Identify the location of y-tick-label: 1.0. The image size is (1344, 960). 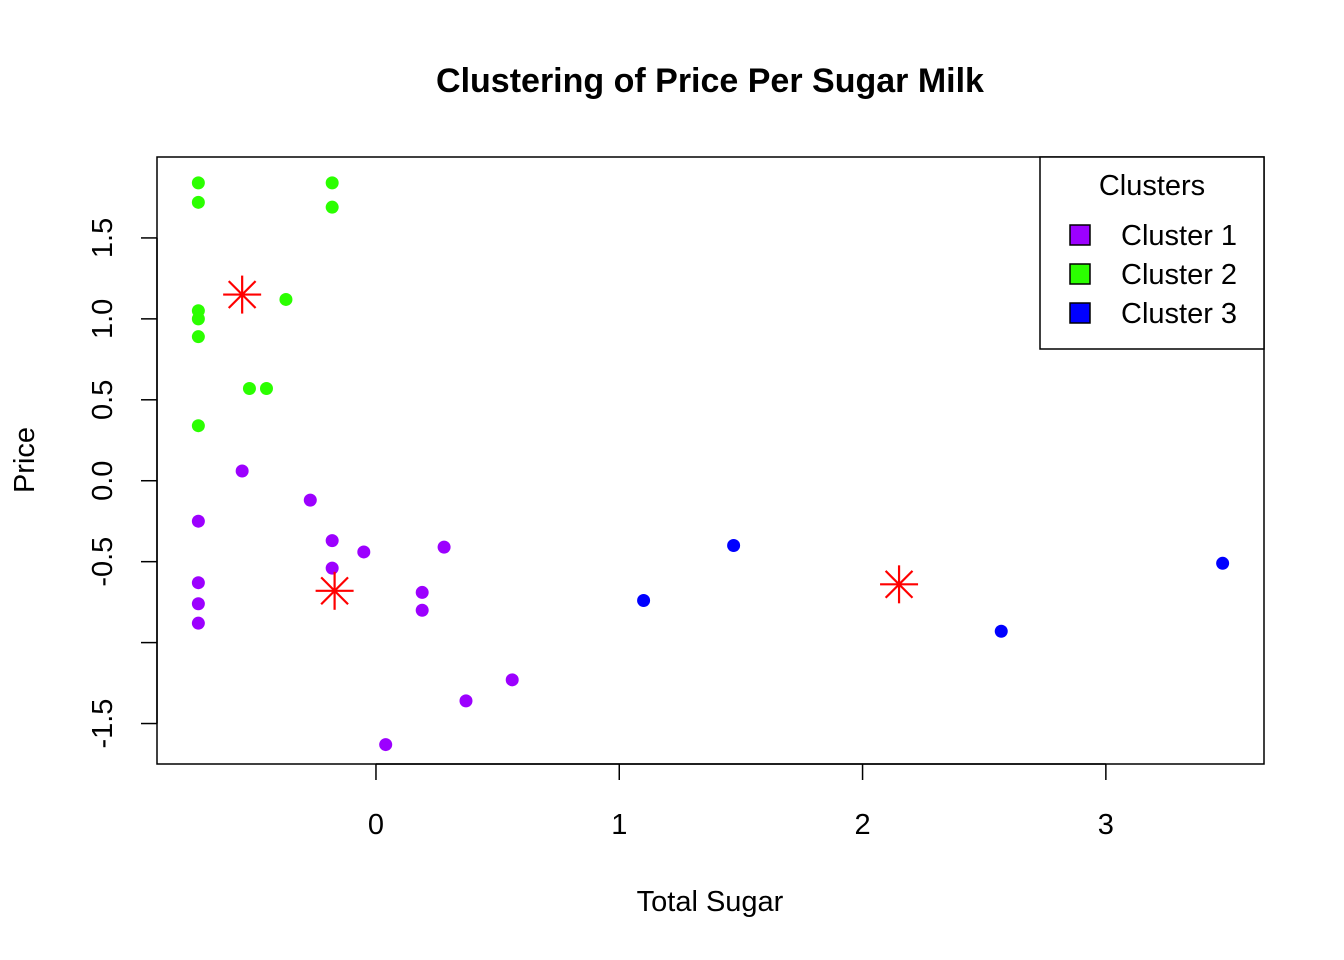
(103, 319).